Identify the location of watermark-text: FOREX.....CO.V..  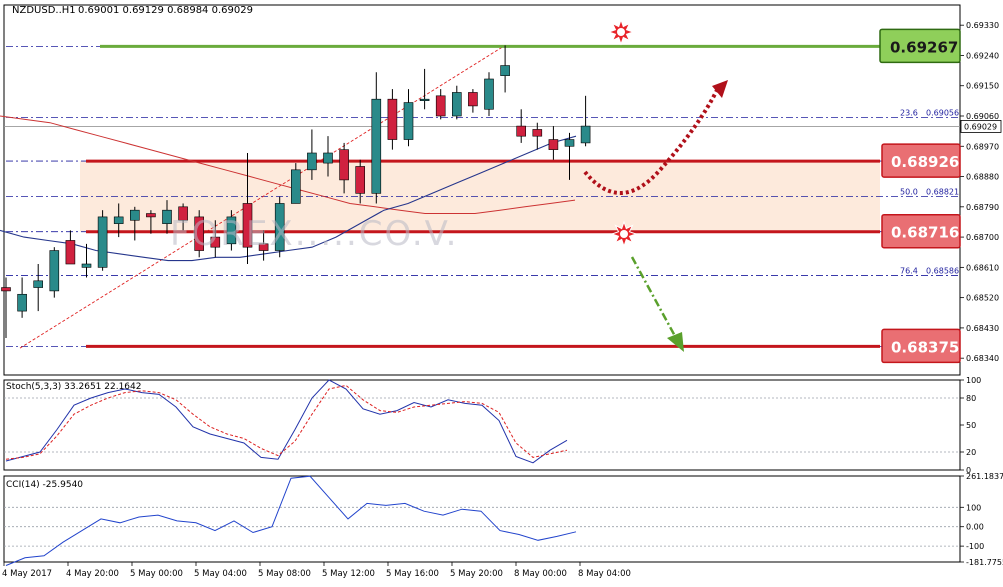
(314, 234).